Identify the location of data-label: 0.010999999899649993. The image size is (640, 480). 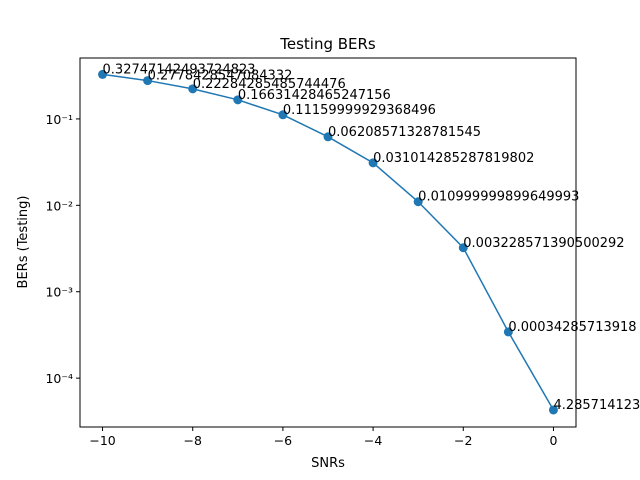
(498, 197).